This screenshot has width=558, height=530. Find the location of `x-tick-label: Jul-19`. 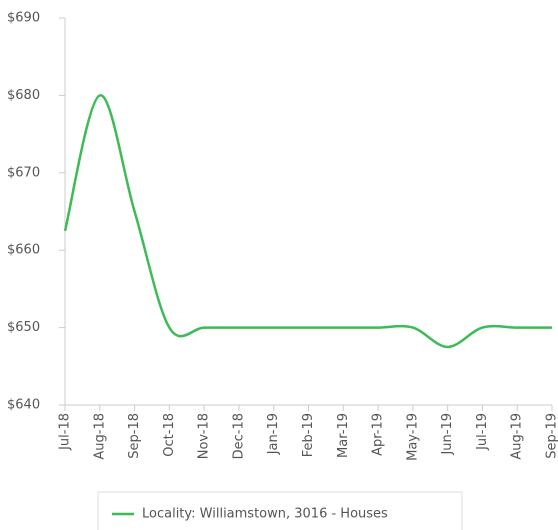

x-tick-label: Jul-19 is located at coordinates (482, 432).